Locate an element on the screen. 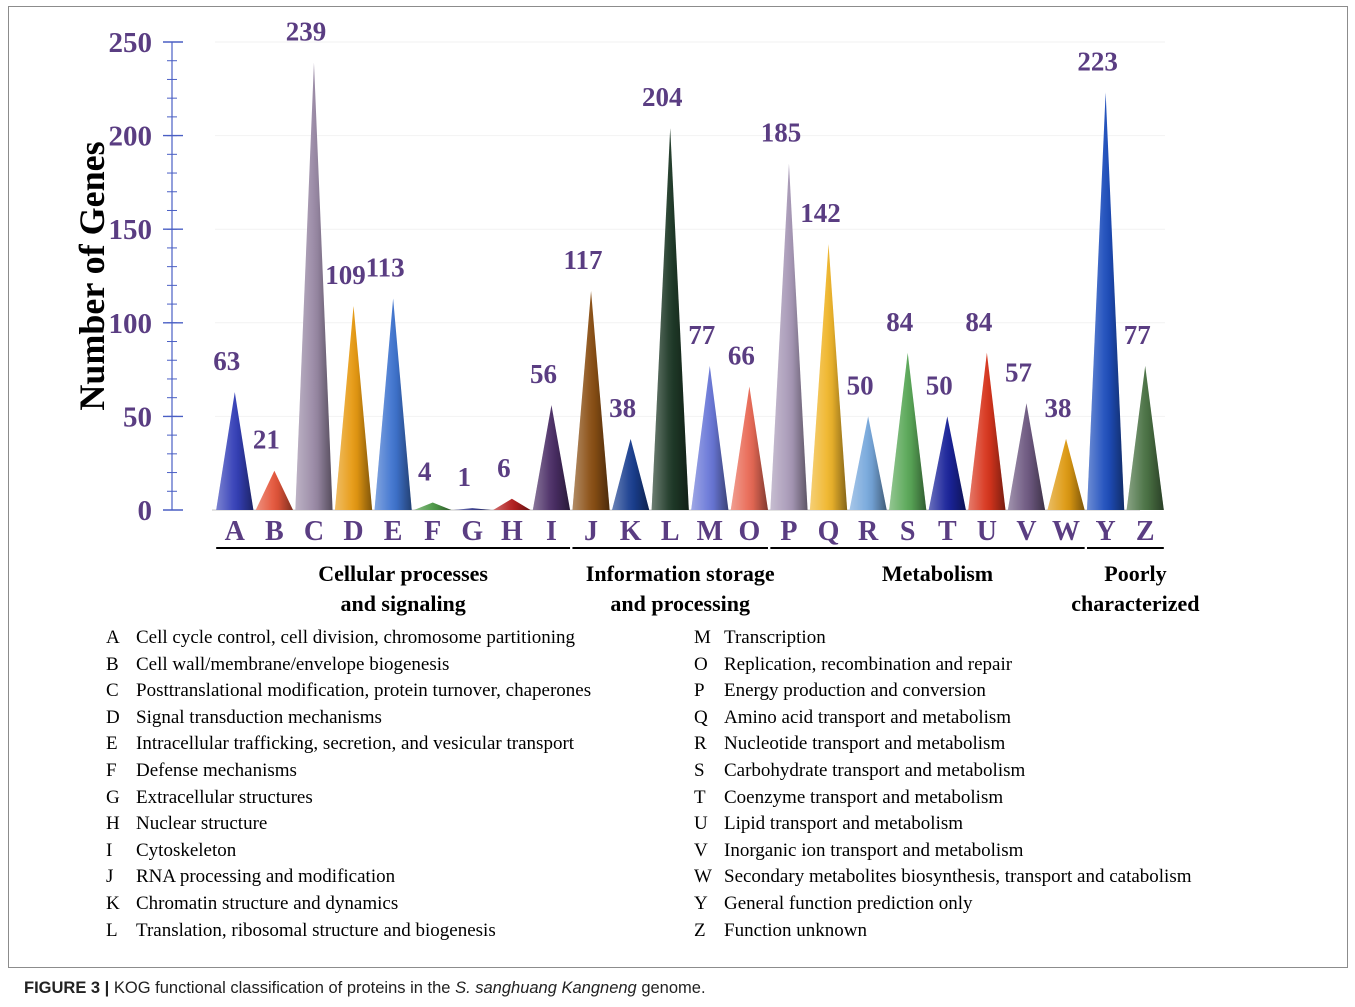 The height and width of the screenshot is (1007, 1355). caption-text-end: genome. is located at coordinates (671, 988).